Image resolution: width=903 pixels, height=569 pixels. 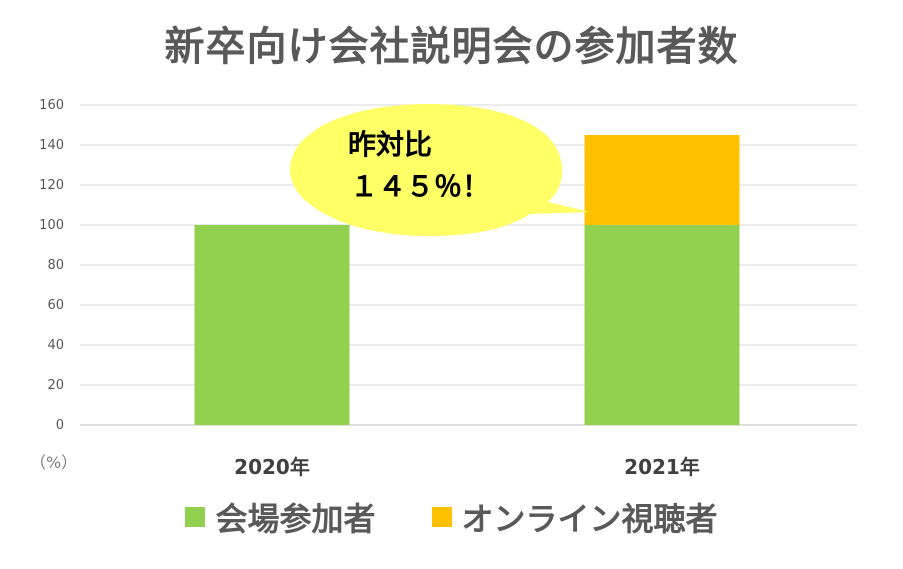 I want to click on y-unit-label: （%）, so click(x=53, y=462).